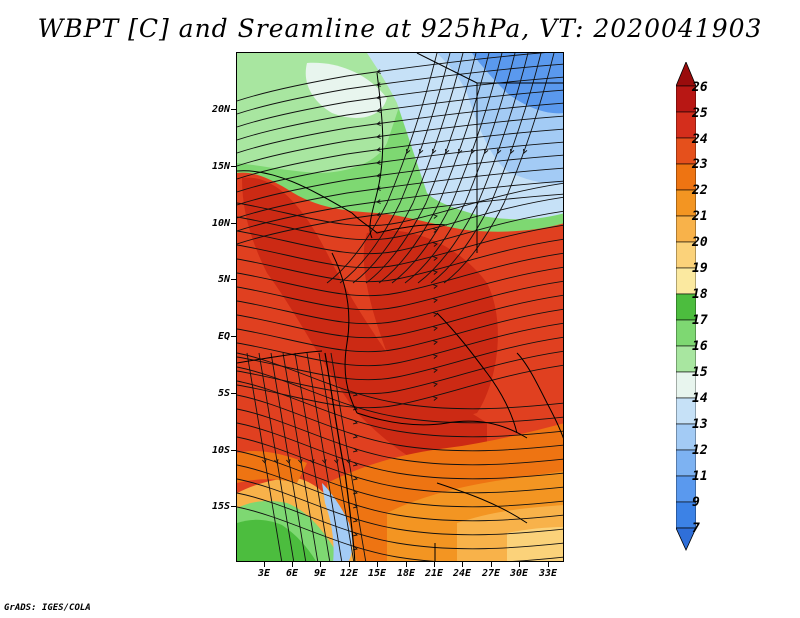  I want to click on lon-label-33e: 33E, so click(548, 573).